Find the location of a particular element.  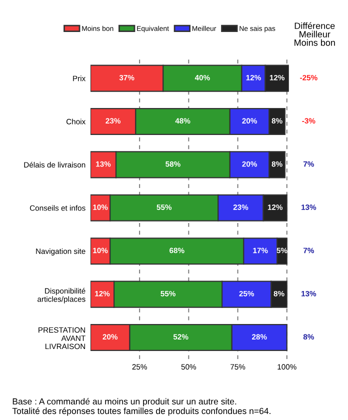

text: Différence Meilleur Moins bon is located at coordinates (314, 34).